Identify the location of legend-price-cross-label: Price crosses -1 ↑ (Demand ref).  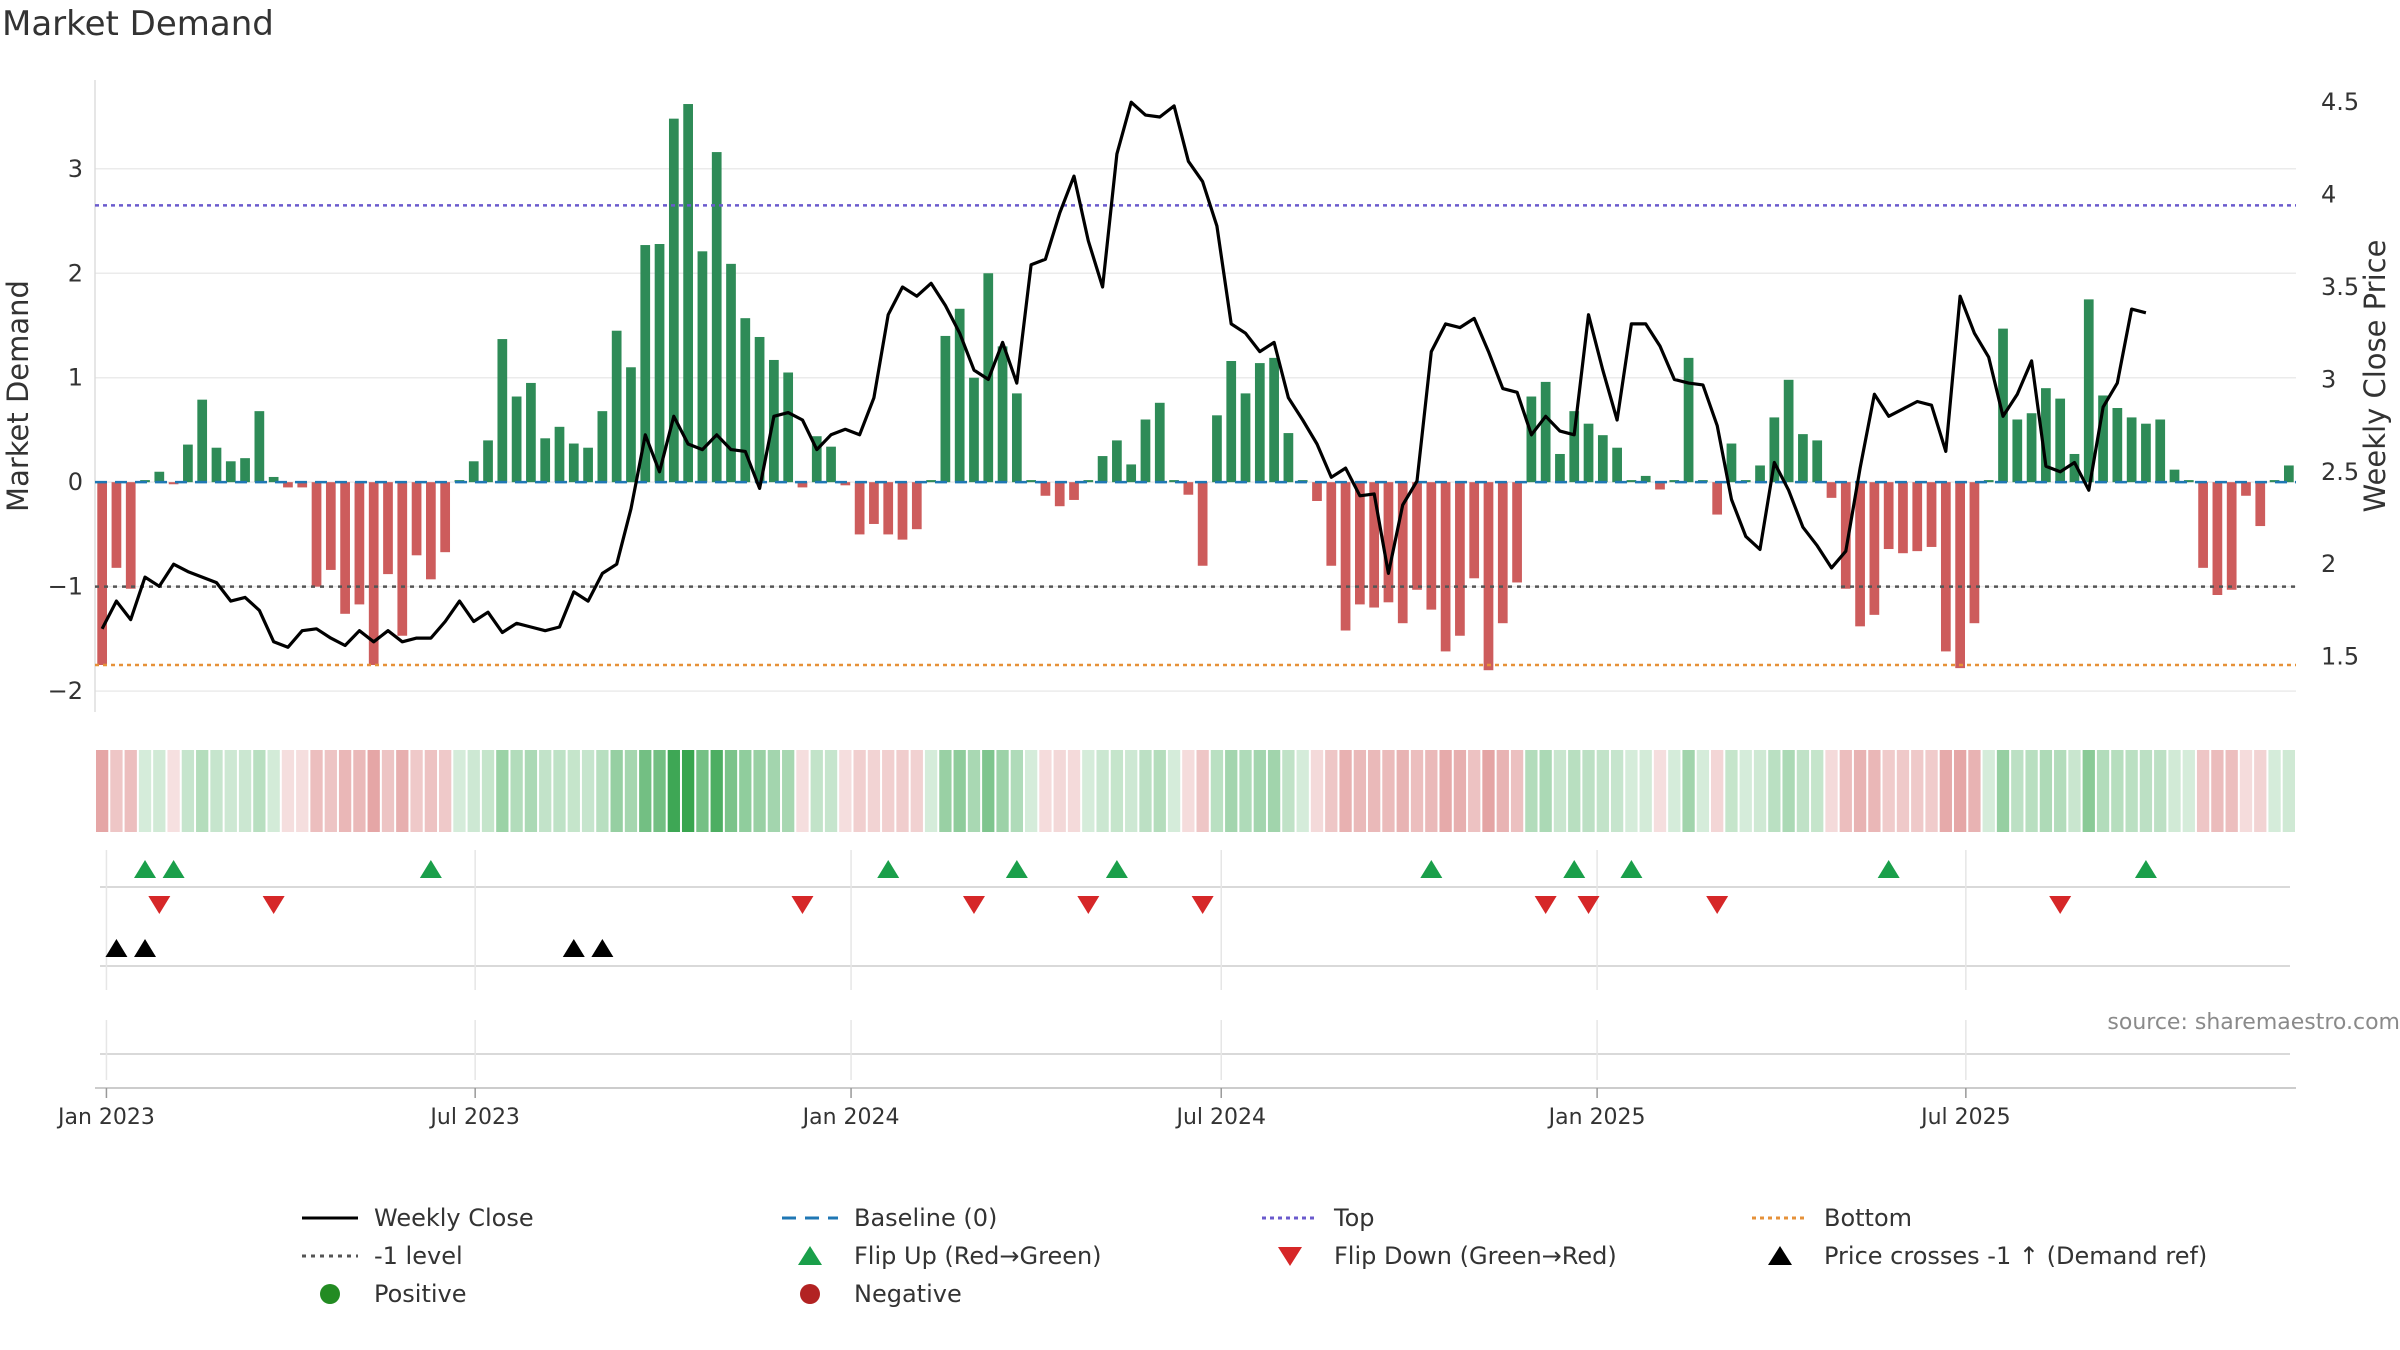
(2016, 1256).